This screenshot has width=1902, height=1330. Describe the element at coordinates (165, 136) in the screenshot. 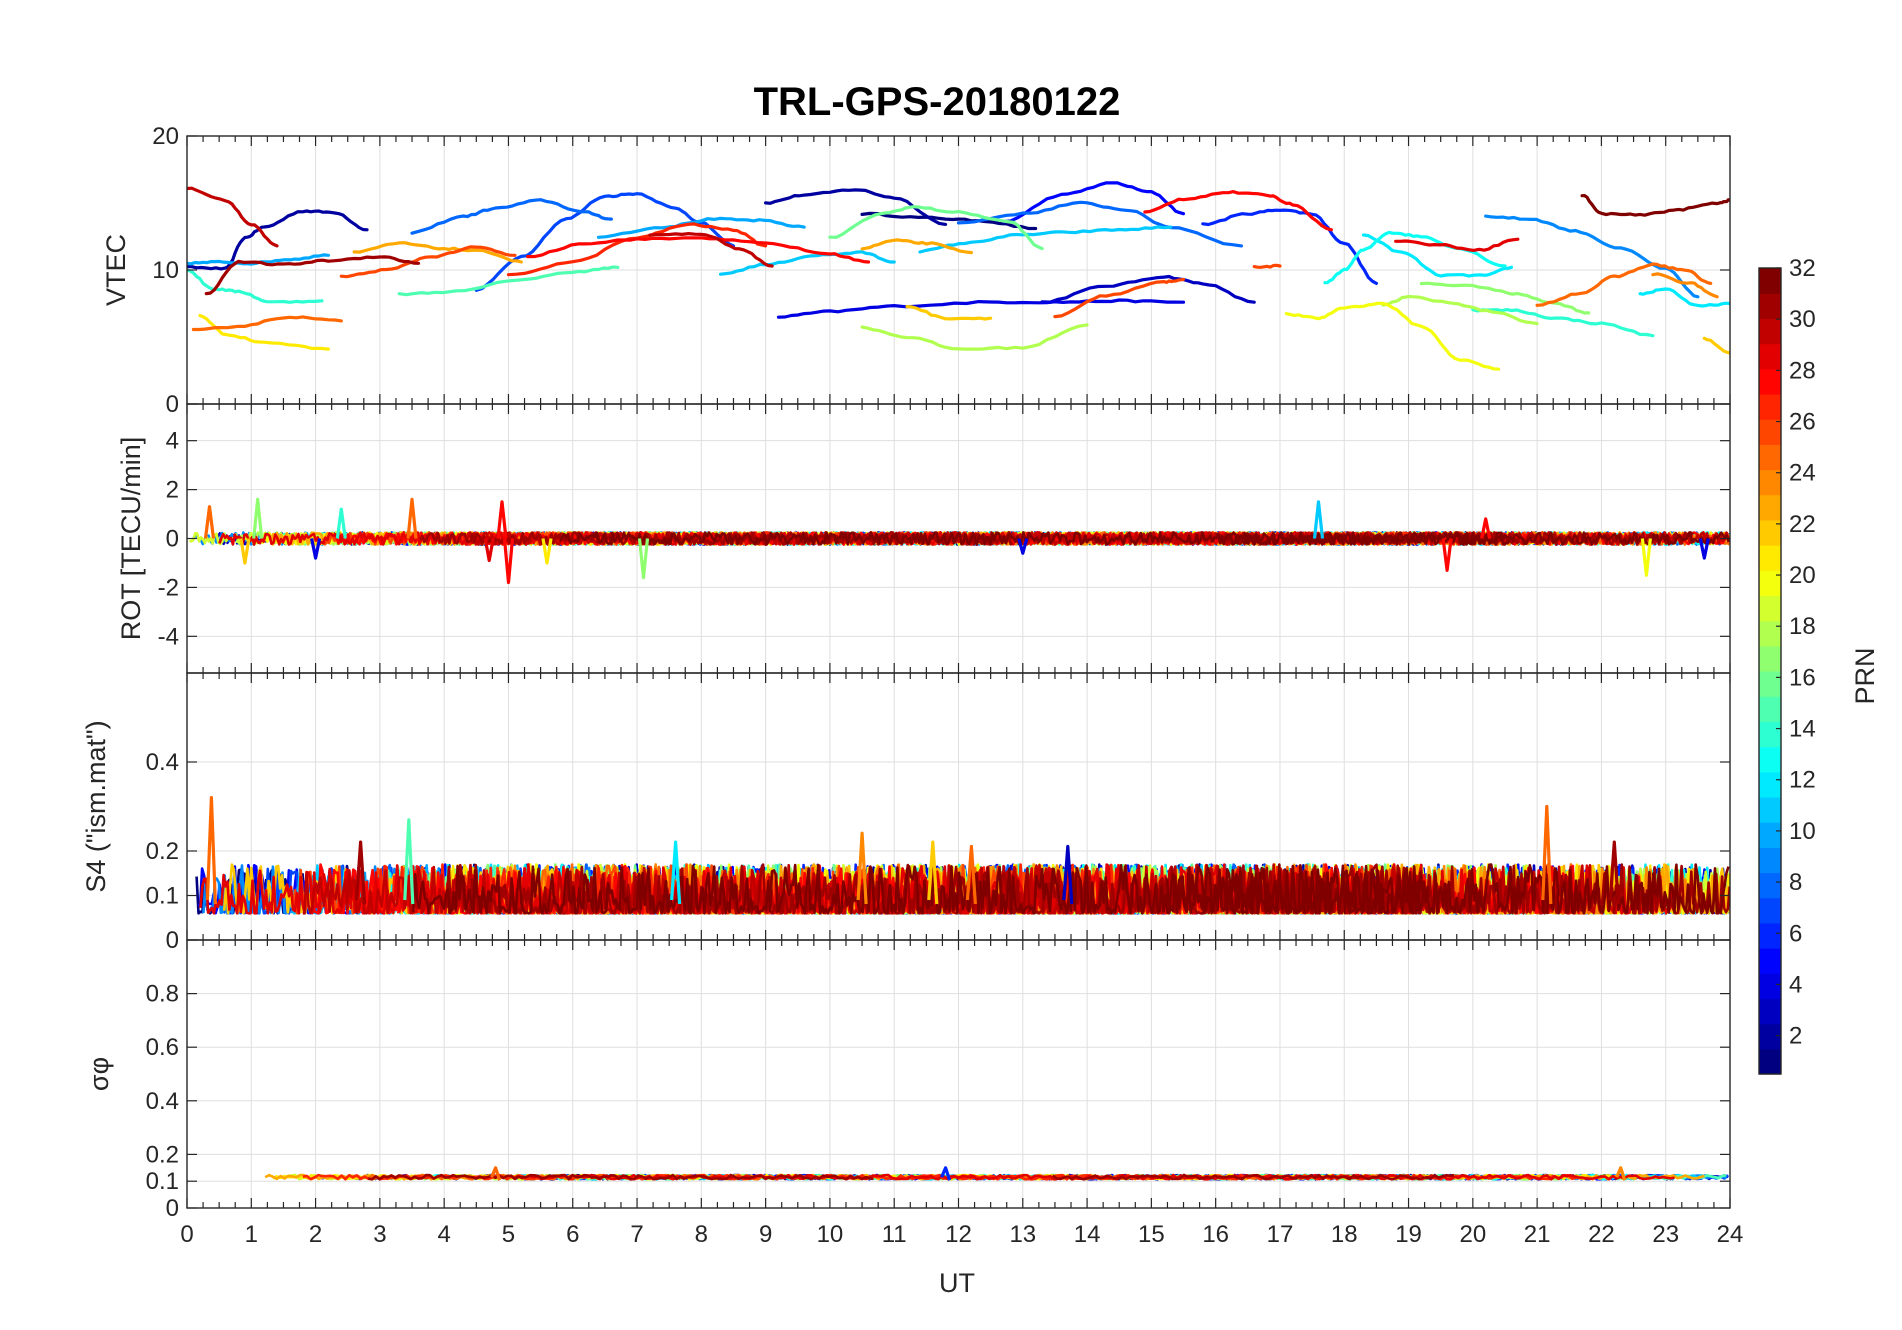

I see `vtec-ytick-label: 20` at that location.